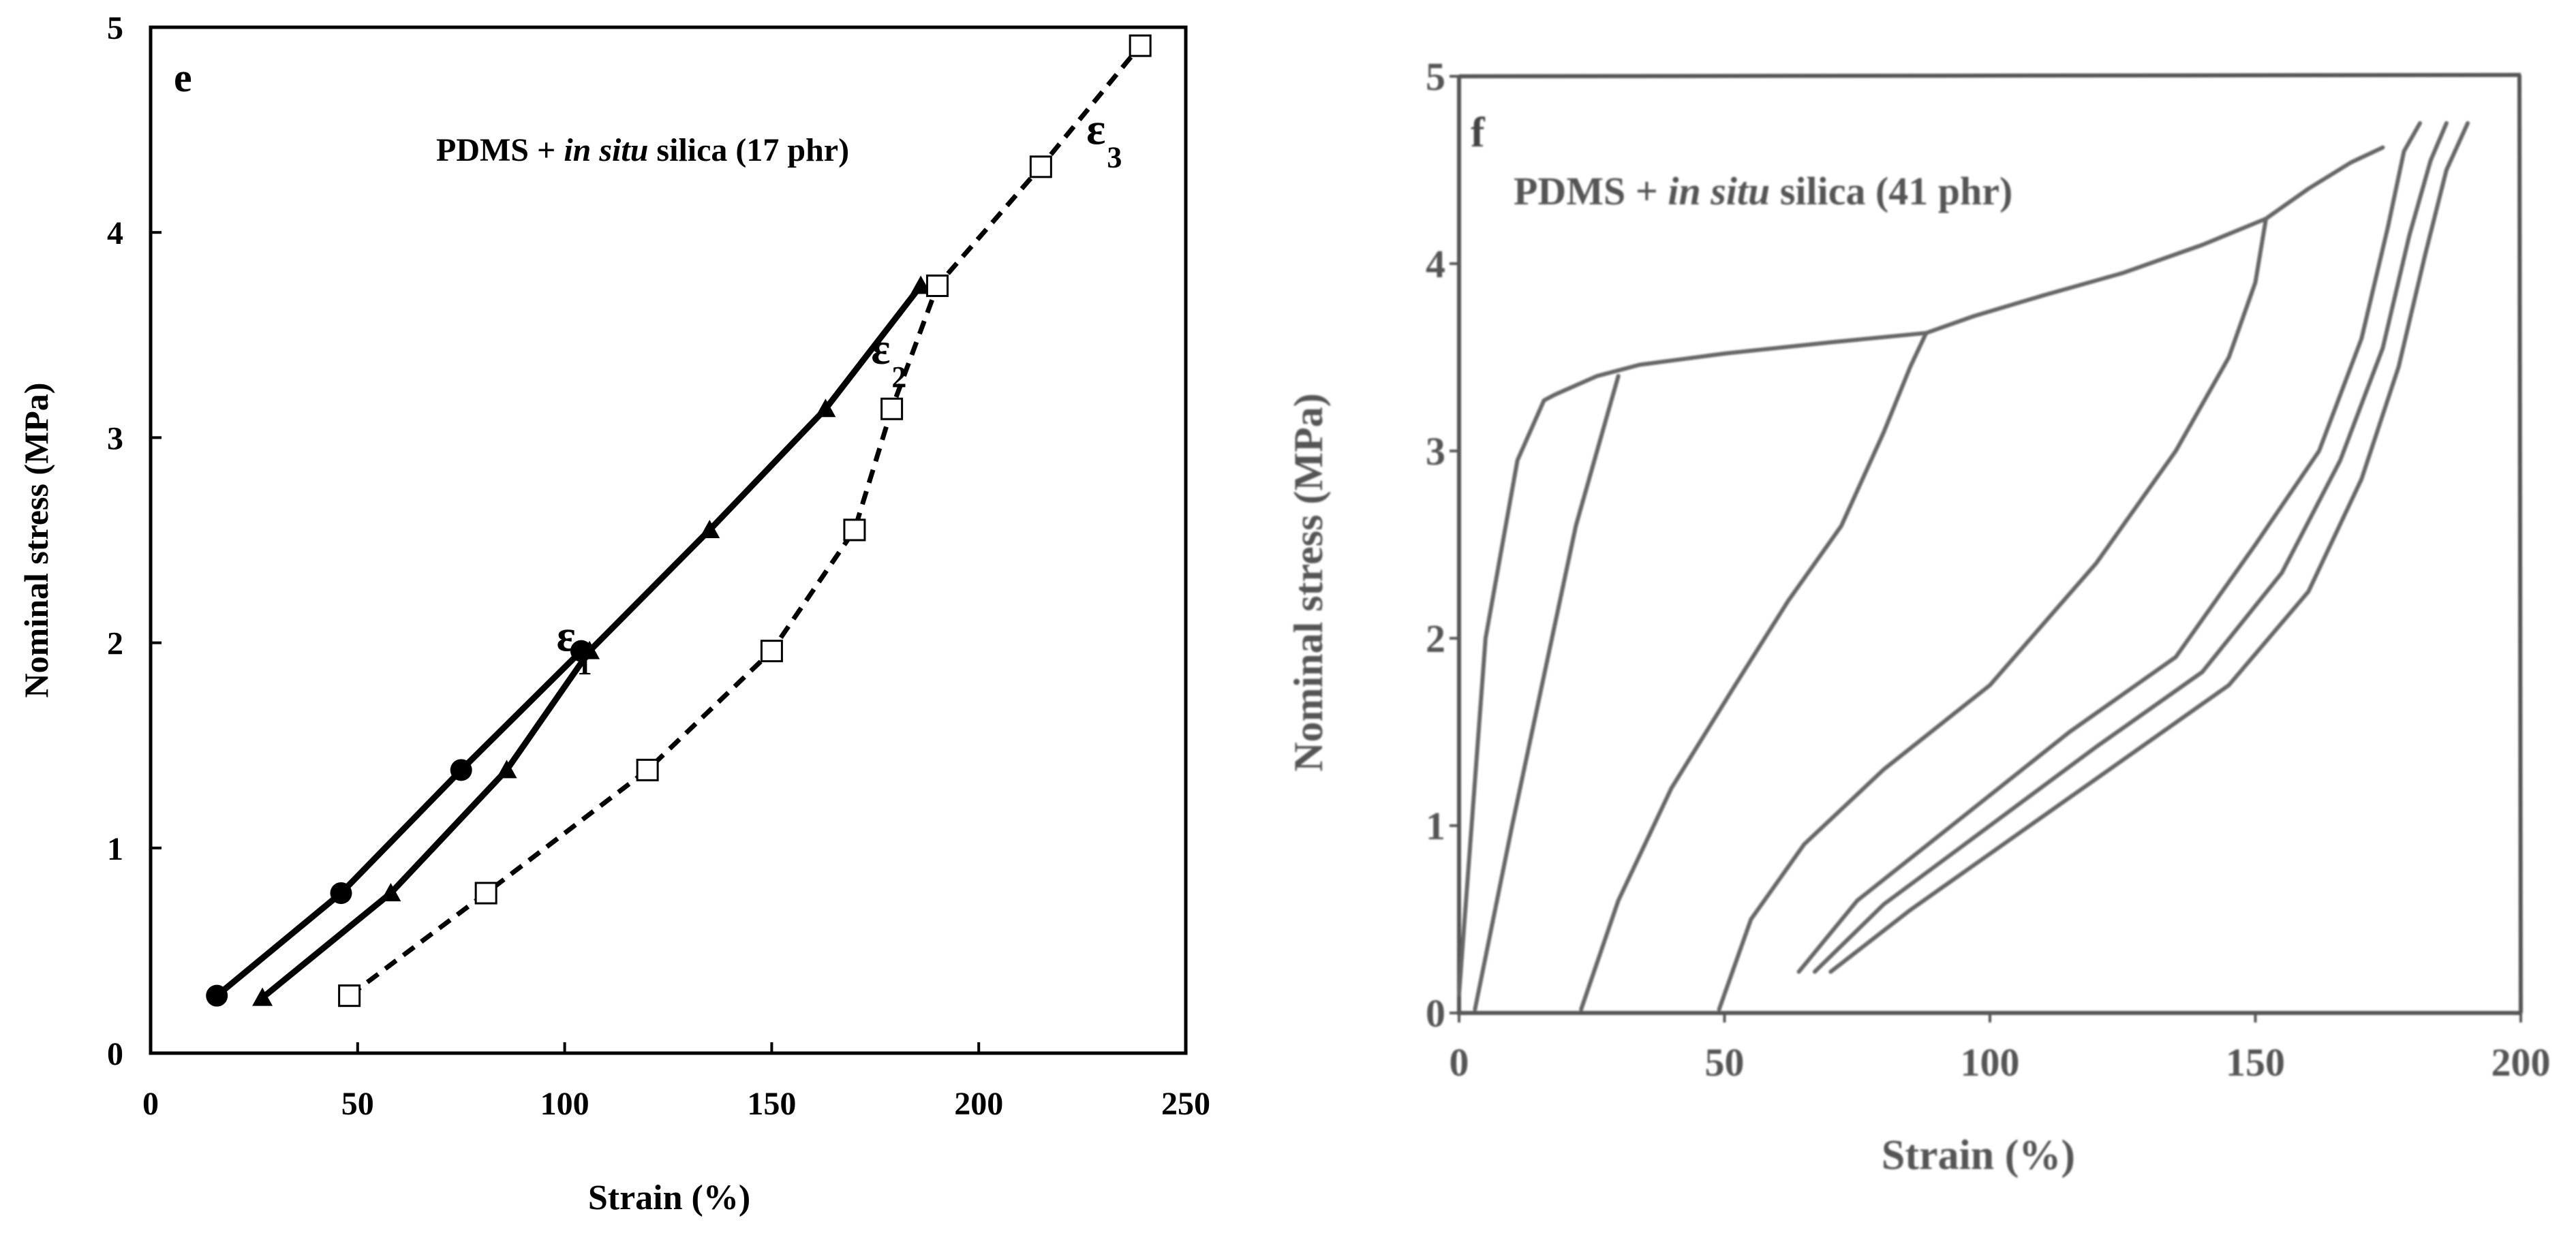 The image size is (2576, 1233). Describe the element at coordinates (898, 377) in the screenshot. I see `panel-e-epsilon-subscript: 2` at that location.